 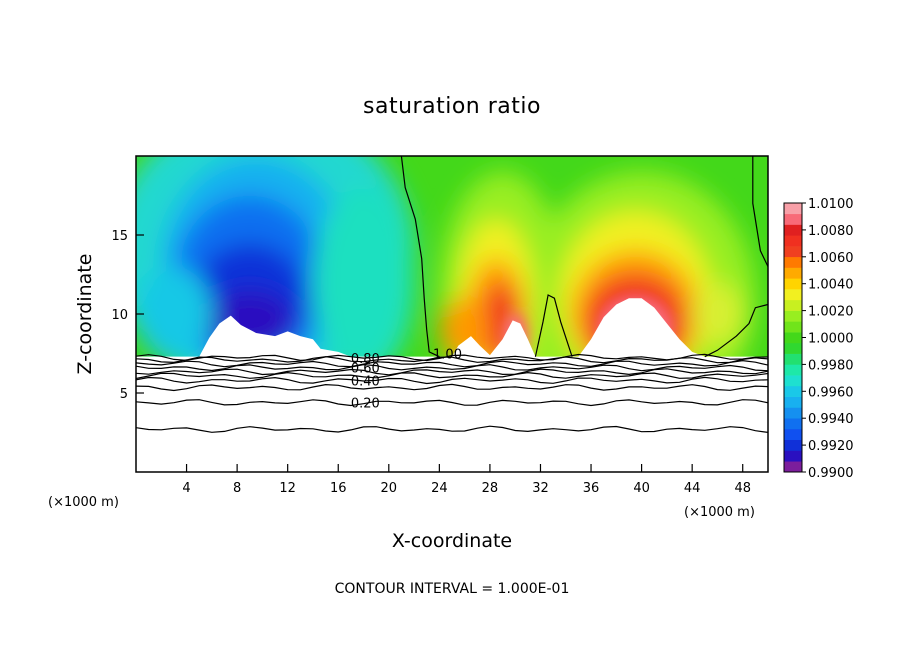 I want to click on colorbar-label: 1.0040, so click(x=831, y=285).